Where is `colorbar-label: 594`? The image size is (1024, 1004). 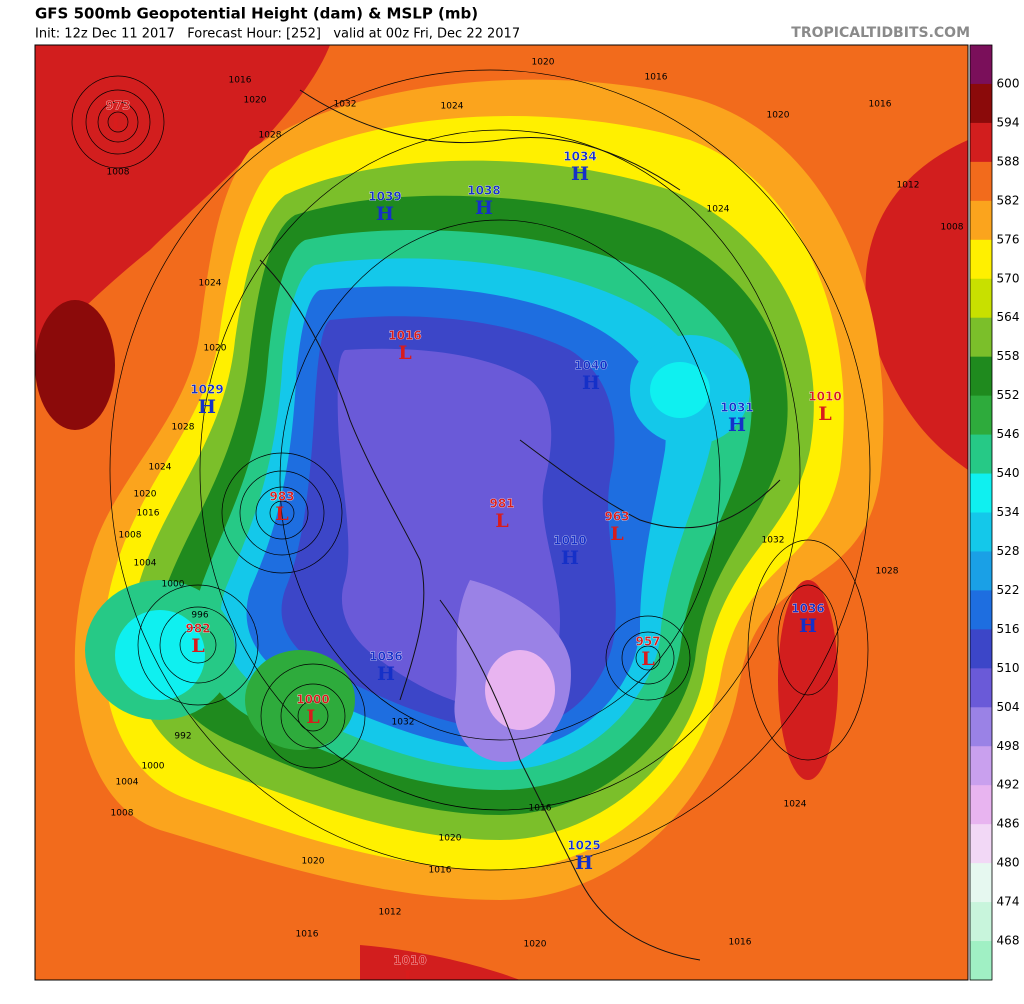
colorbar-label: 594 is located at coordinates (1008, 122).